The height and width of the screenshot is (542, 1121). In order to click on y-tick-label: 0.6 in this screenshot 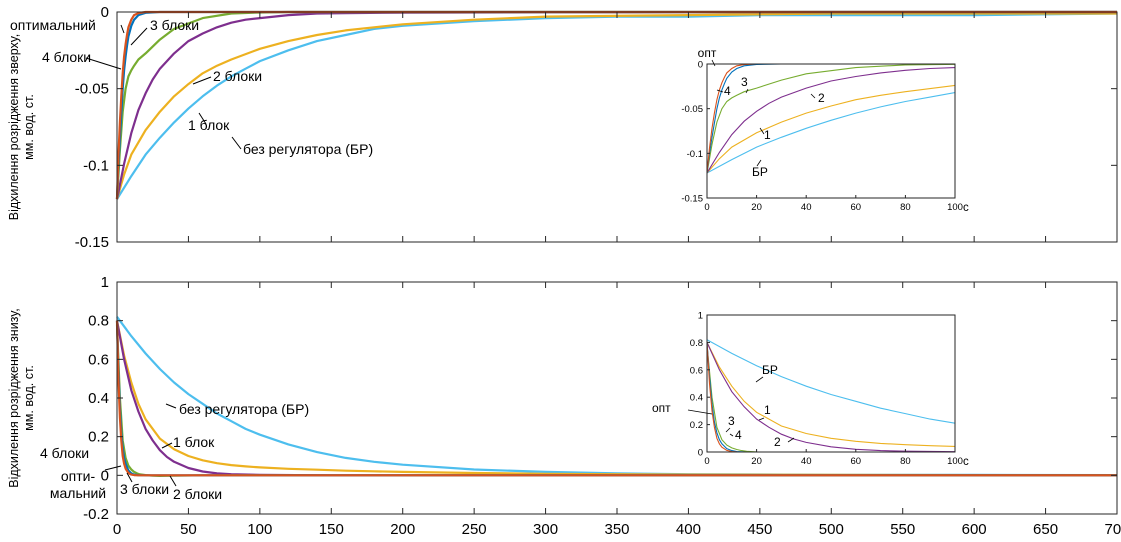, I will do `click(98, 359)`.